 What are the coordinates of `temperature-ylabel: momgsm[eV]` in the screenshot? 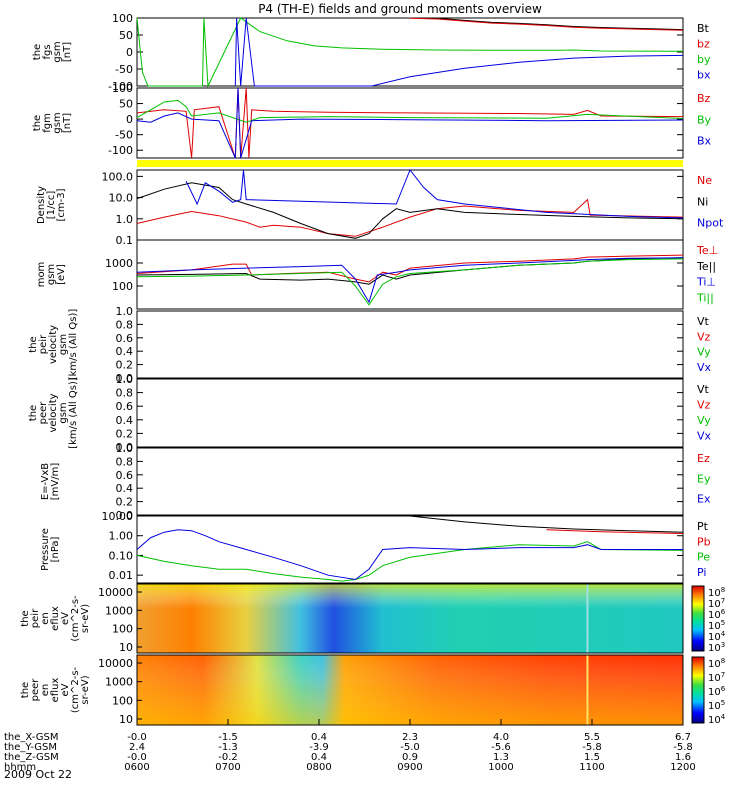 It's located at (51, 275).